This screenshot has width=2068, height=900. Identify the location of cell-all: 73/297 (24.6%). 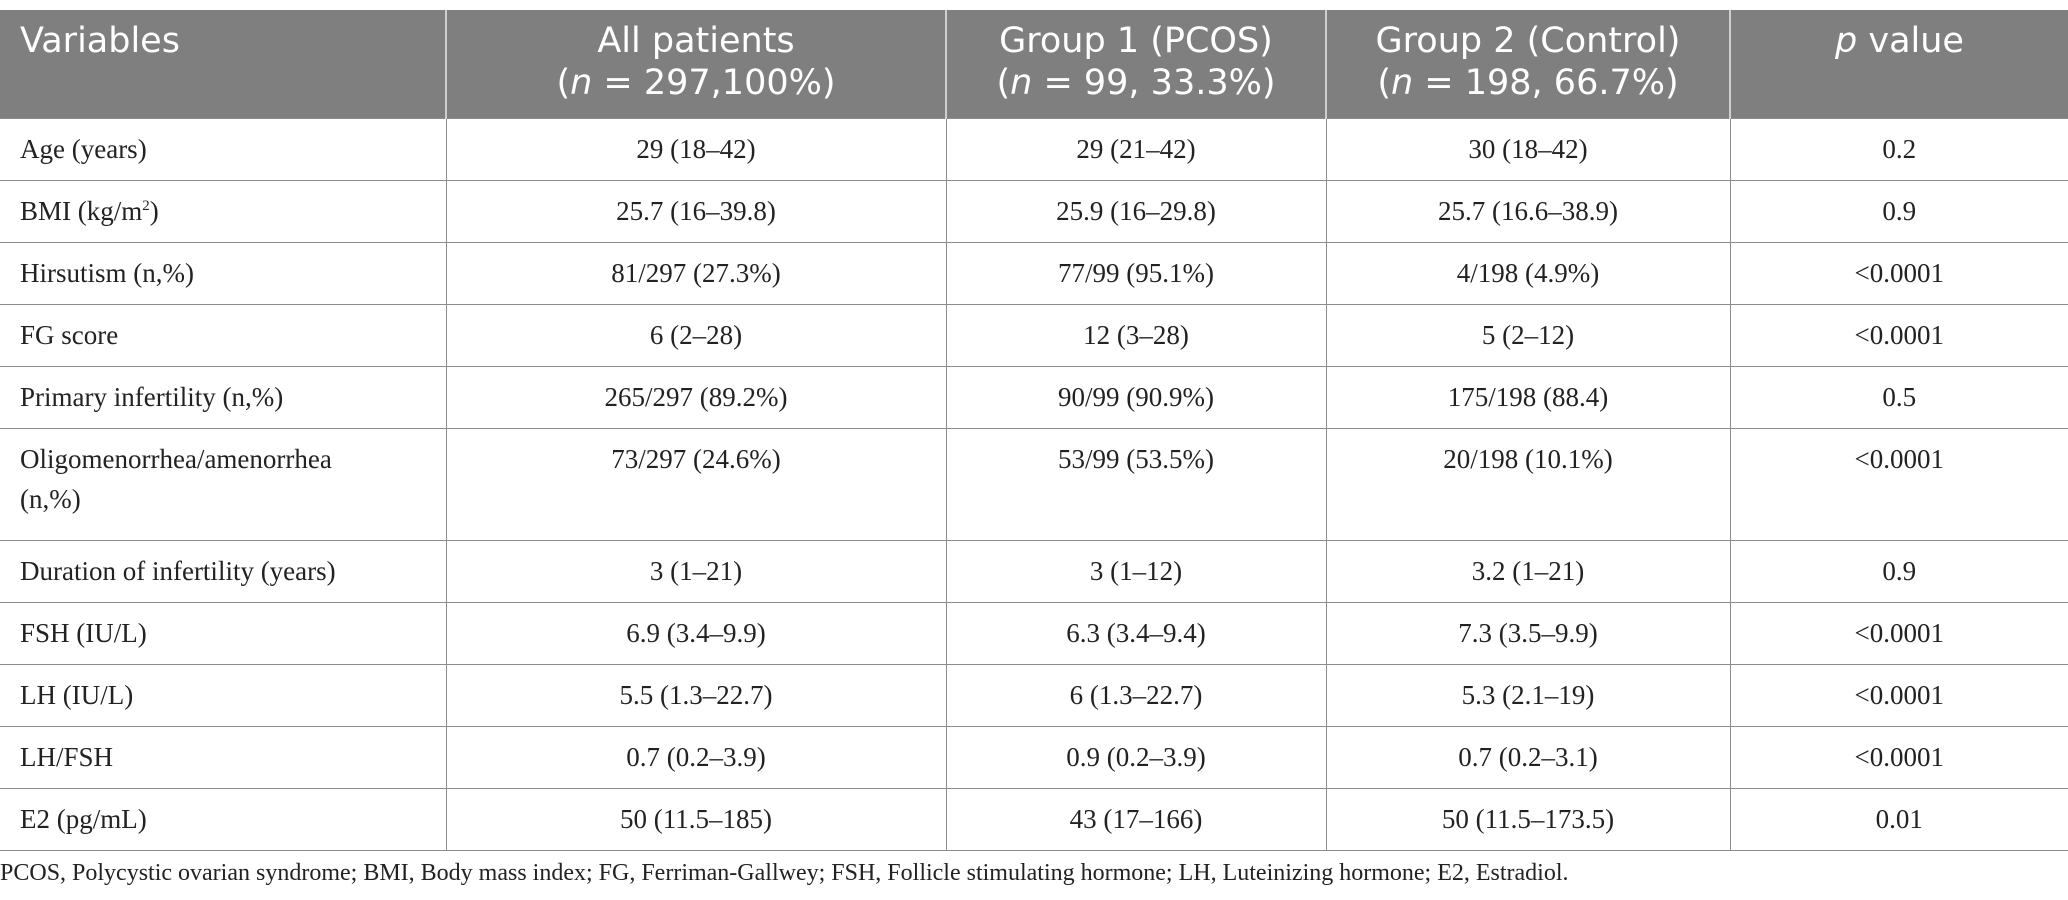
(695, 483).